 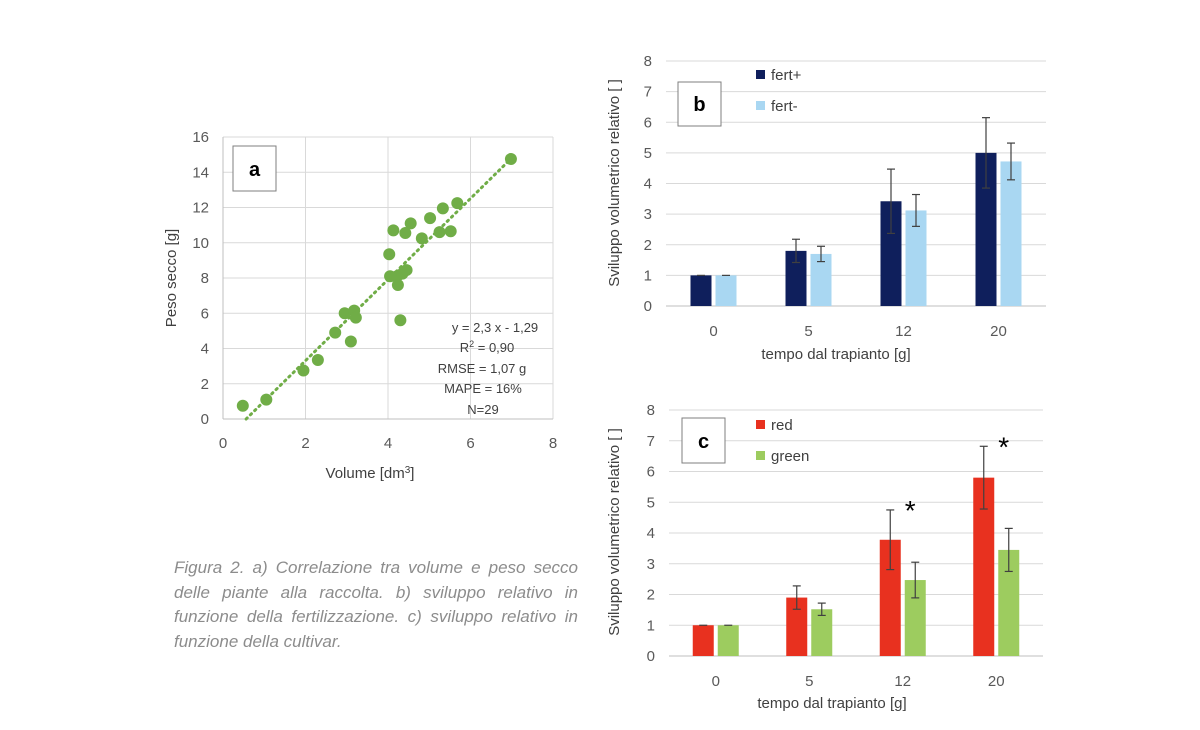 What do you see at coordinates (782, 441) in the screenshot?
I see `legend-c: red green` at bounding box center [782, 441].